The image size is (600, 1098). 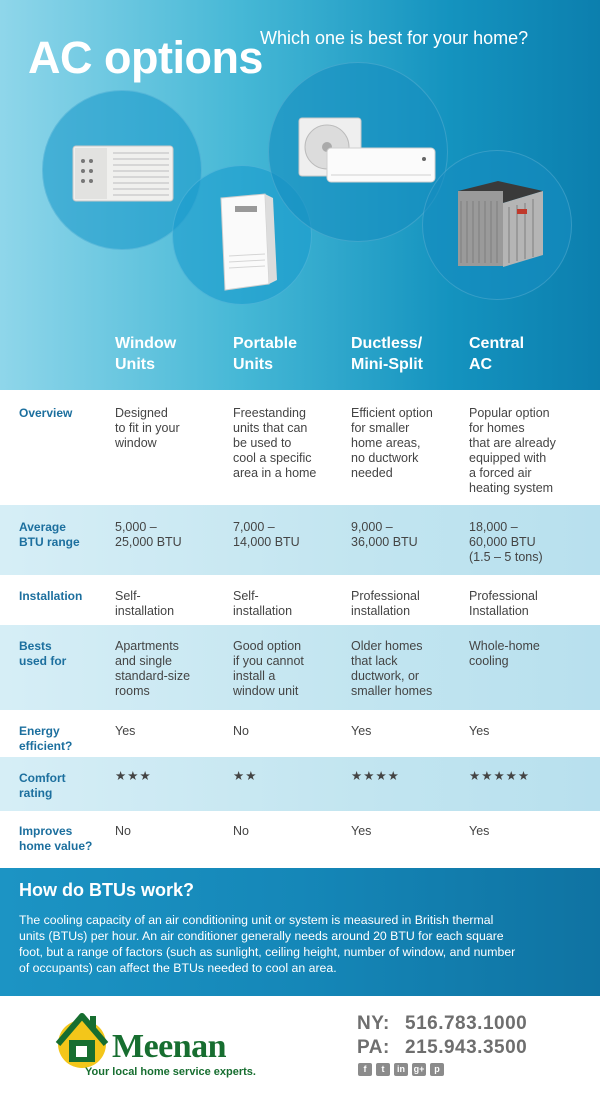 What do you see at coordinates (145, 57) in the screenshot?
I see `page-title: AC options` at bounding box center [145, 57].